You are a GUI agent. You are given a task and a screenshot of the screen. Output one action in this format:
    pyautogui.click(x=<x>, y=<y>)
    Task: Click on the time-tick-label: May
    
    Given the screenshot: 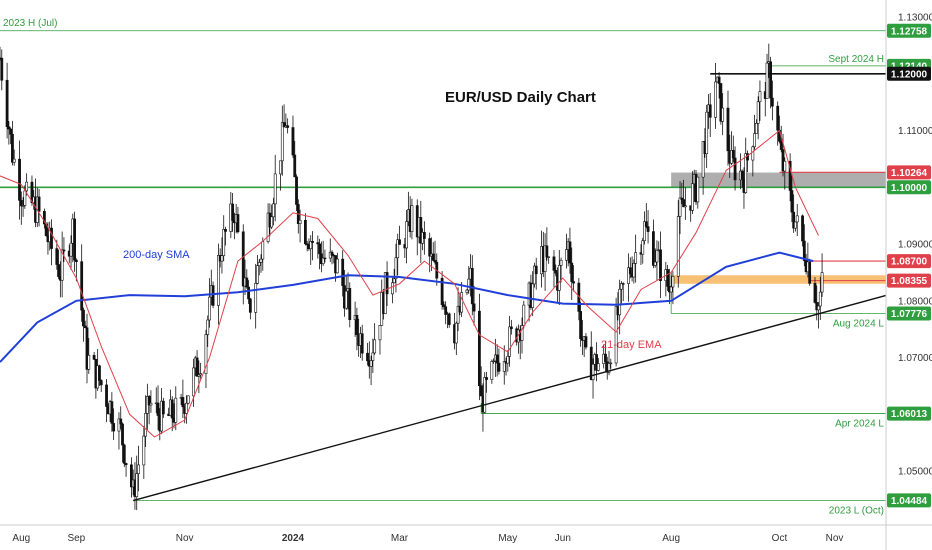 What is the action you would take?
    pyautogui.click(x=507, y=538)
    